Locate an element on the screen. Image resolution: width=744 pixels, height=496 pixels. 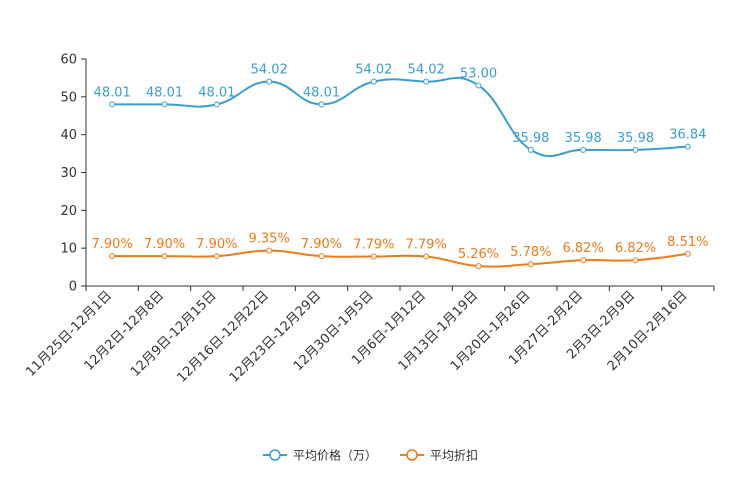
y-tick-label: 50 is located at coordinates (68, 97).